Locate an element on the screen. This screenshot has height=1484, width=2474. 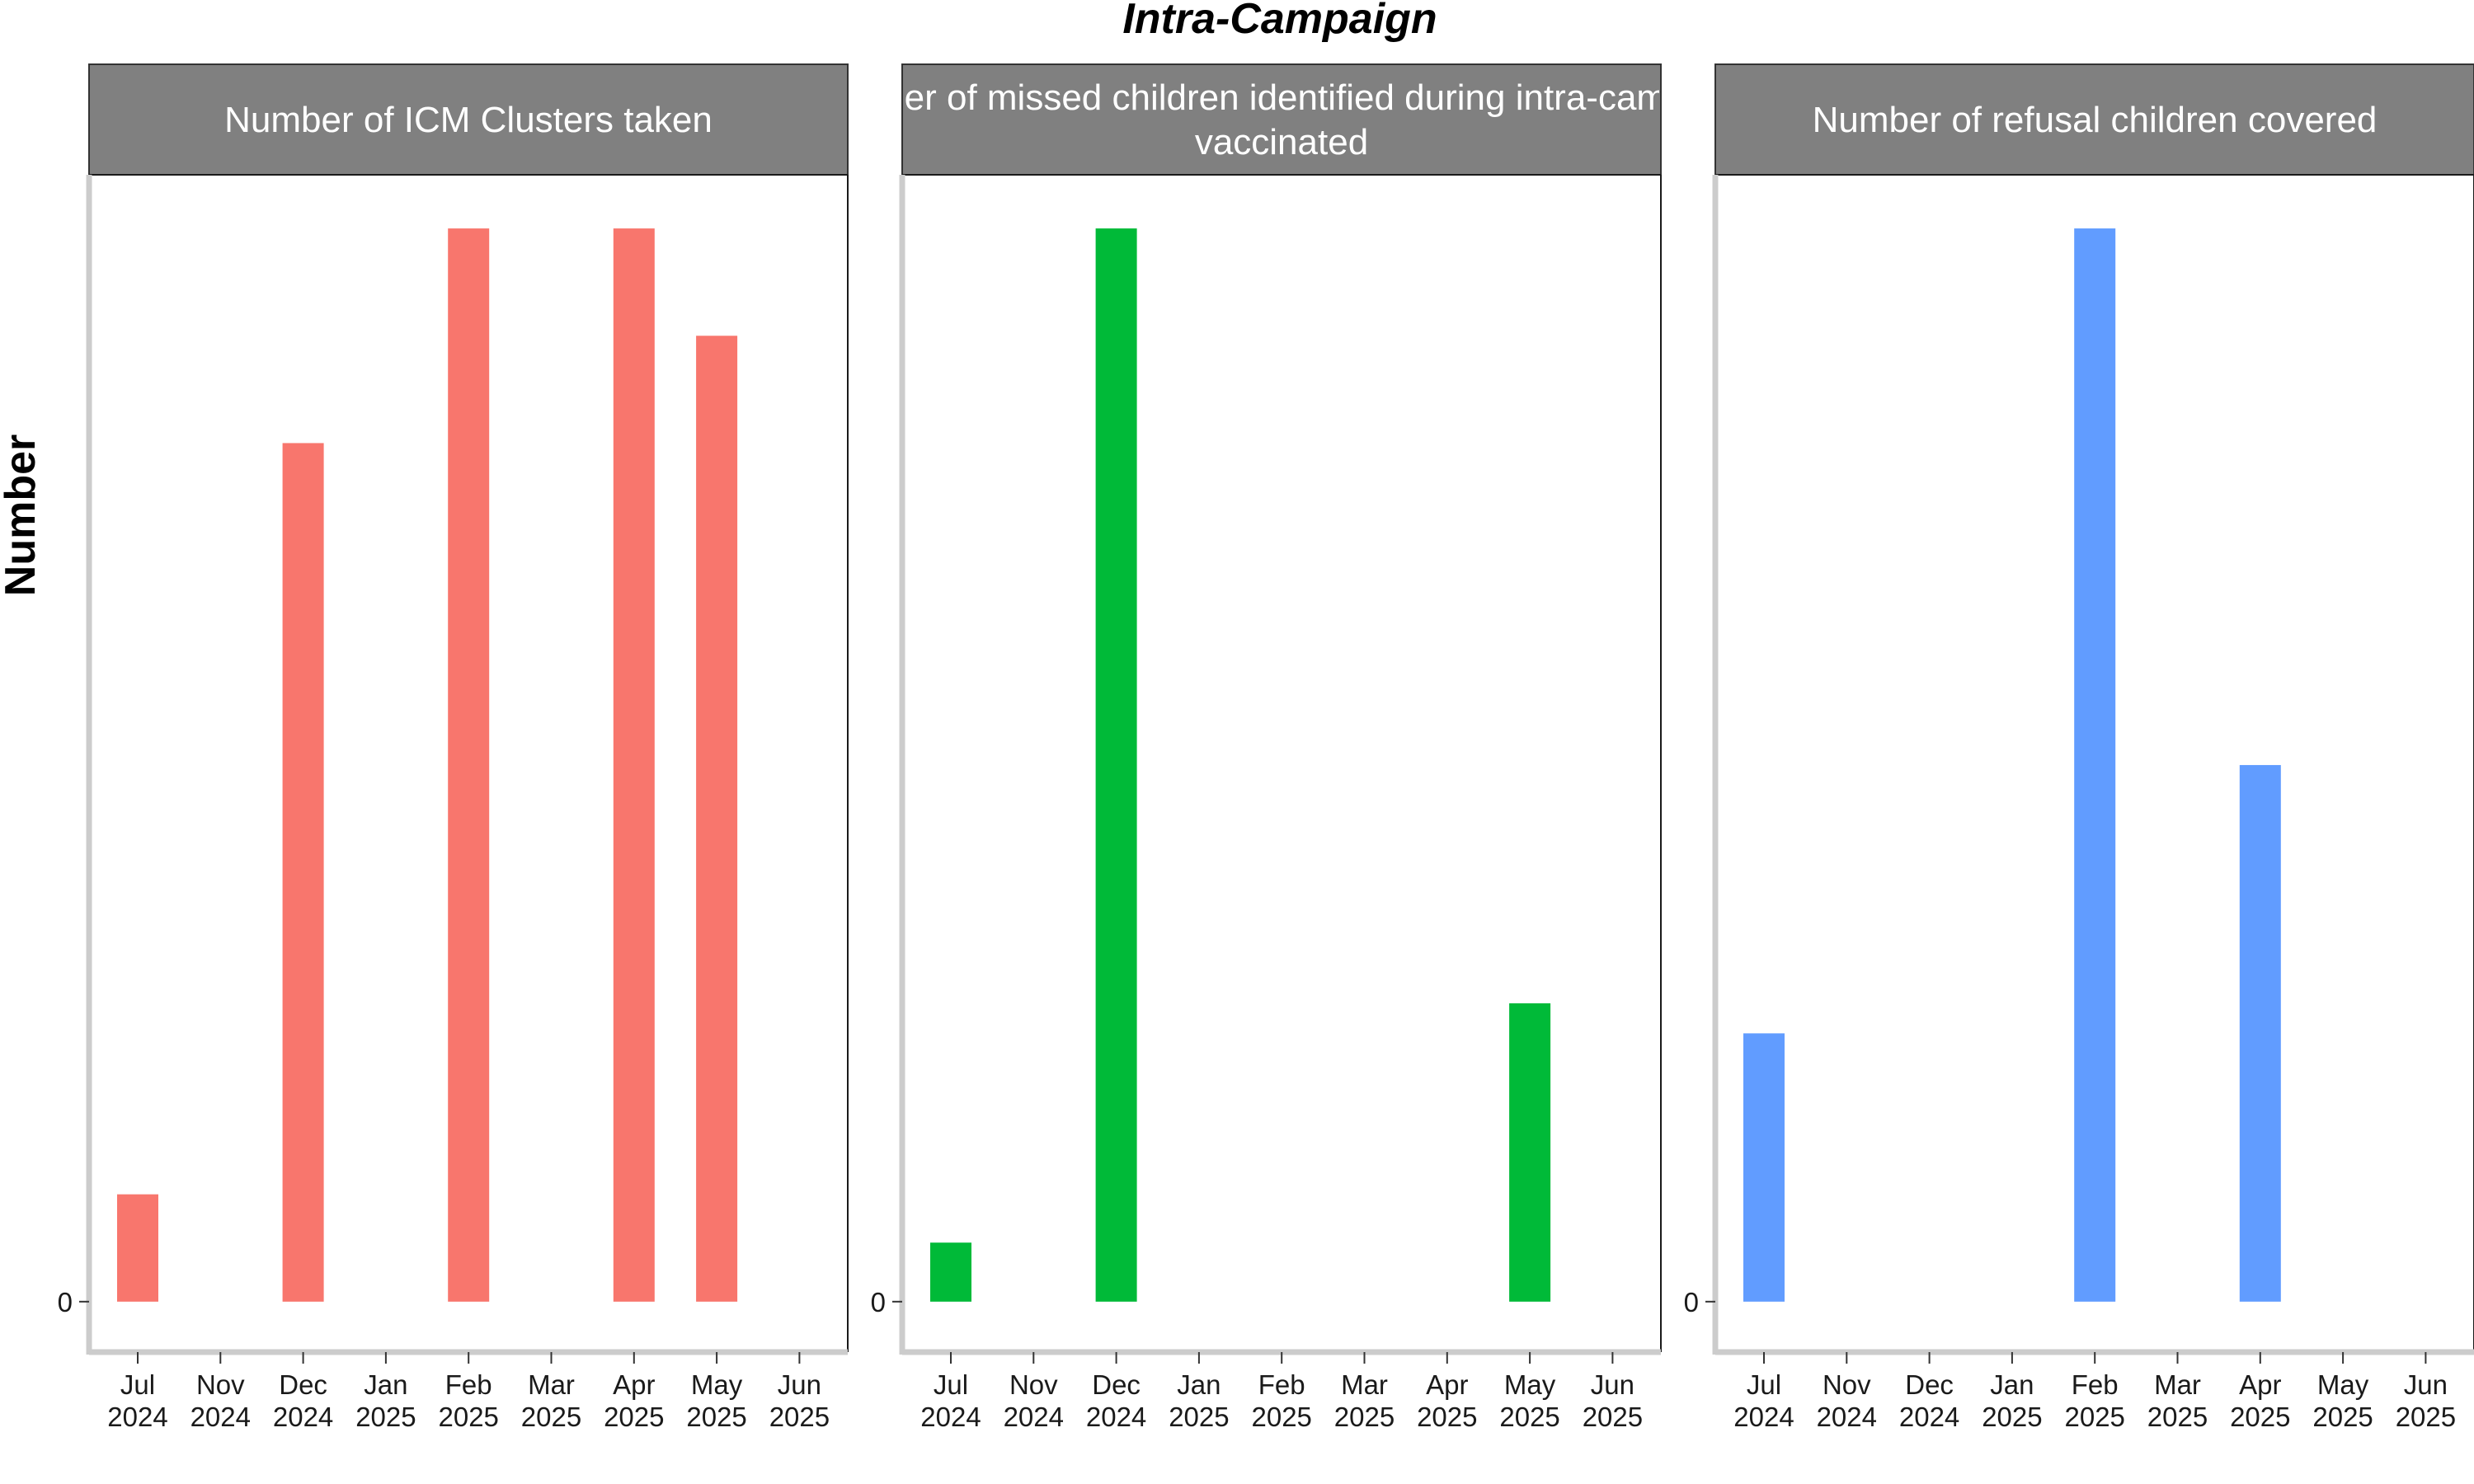
facet-strip-label: Number of refusal children covered is located at coordinates (2095, 120).